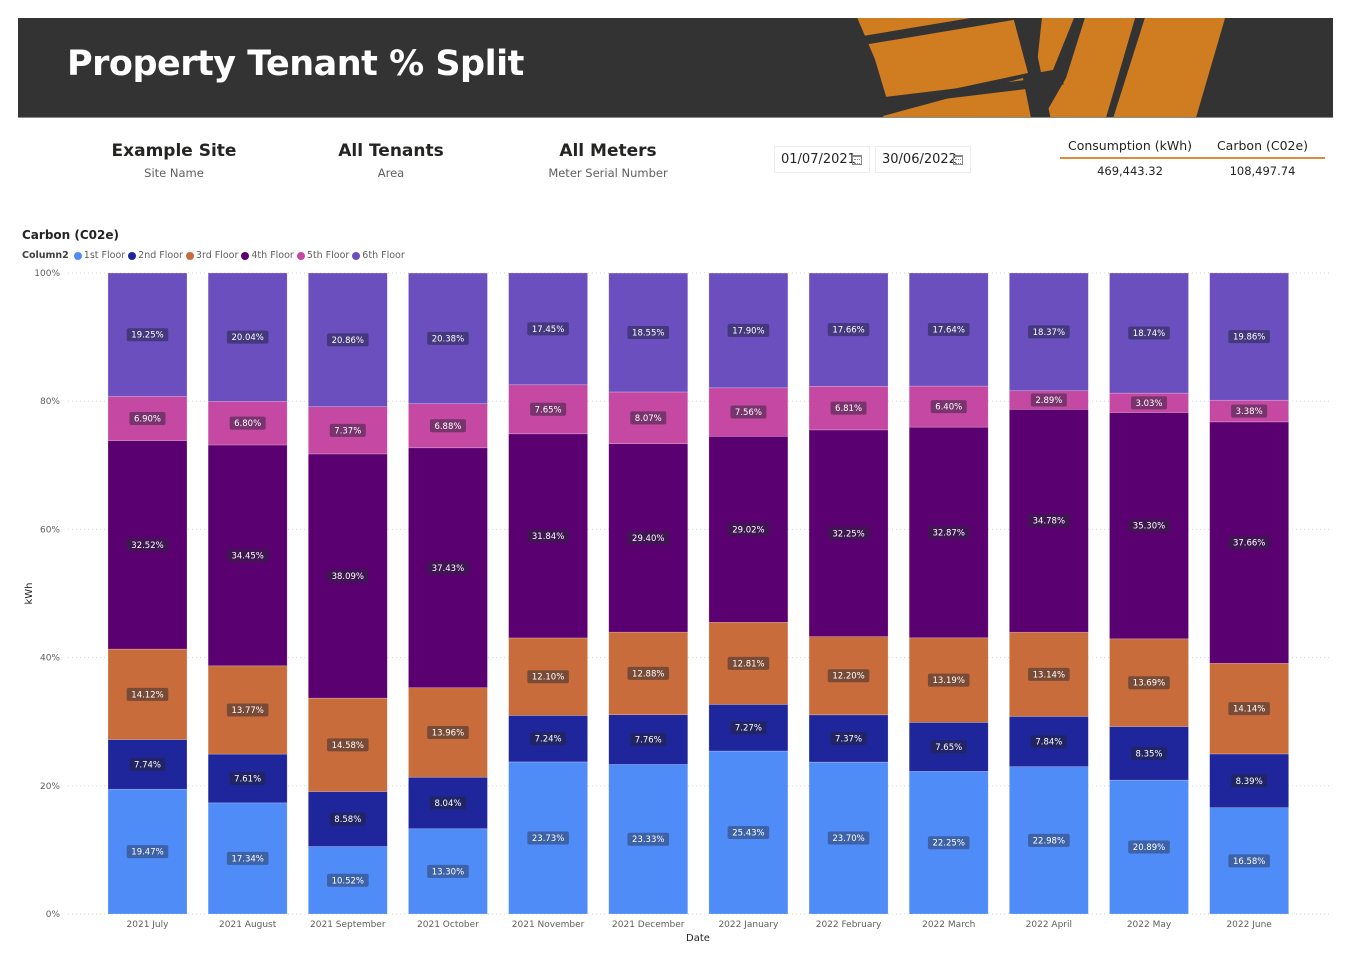  I want to click on data-label: 20.38%, so click(448, 339).